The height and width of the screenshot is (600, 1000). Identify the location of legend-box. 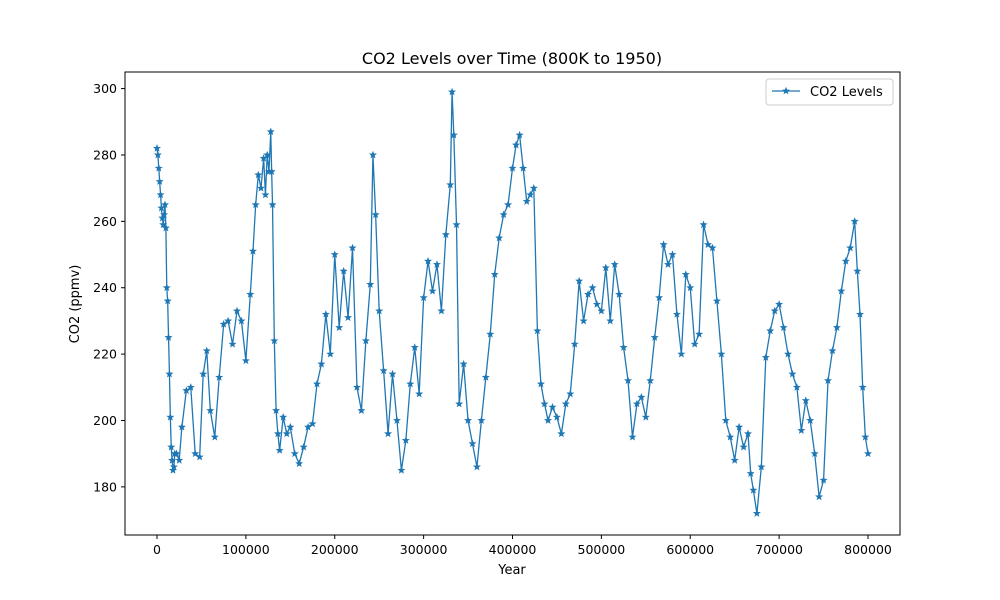
(829, 92).